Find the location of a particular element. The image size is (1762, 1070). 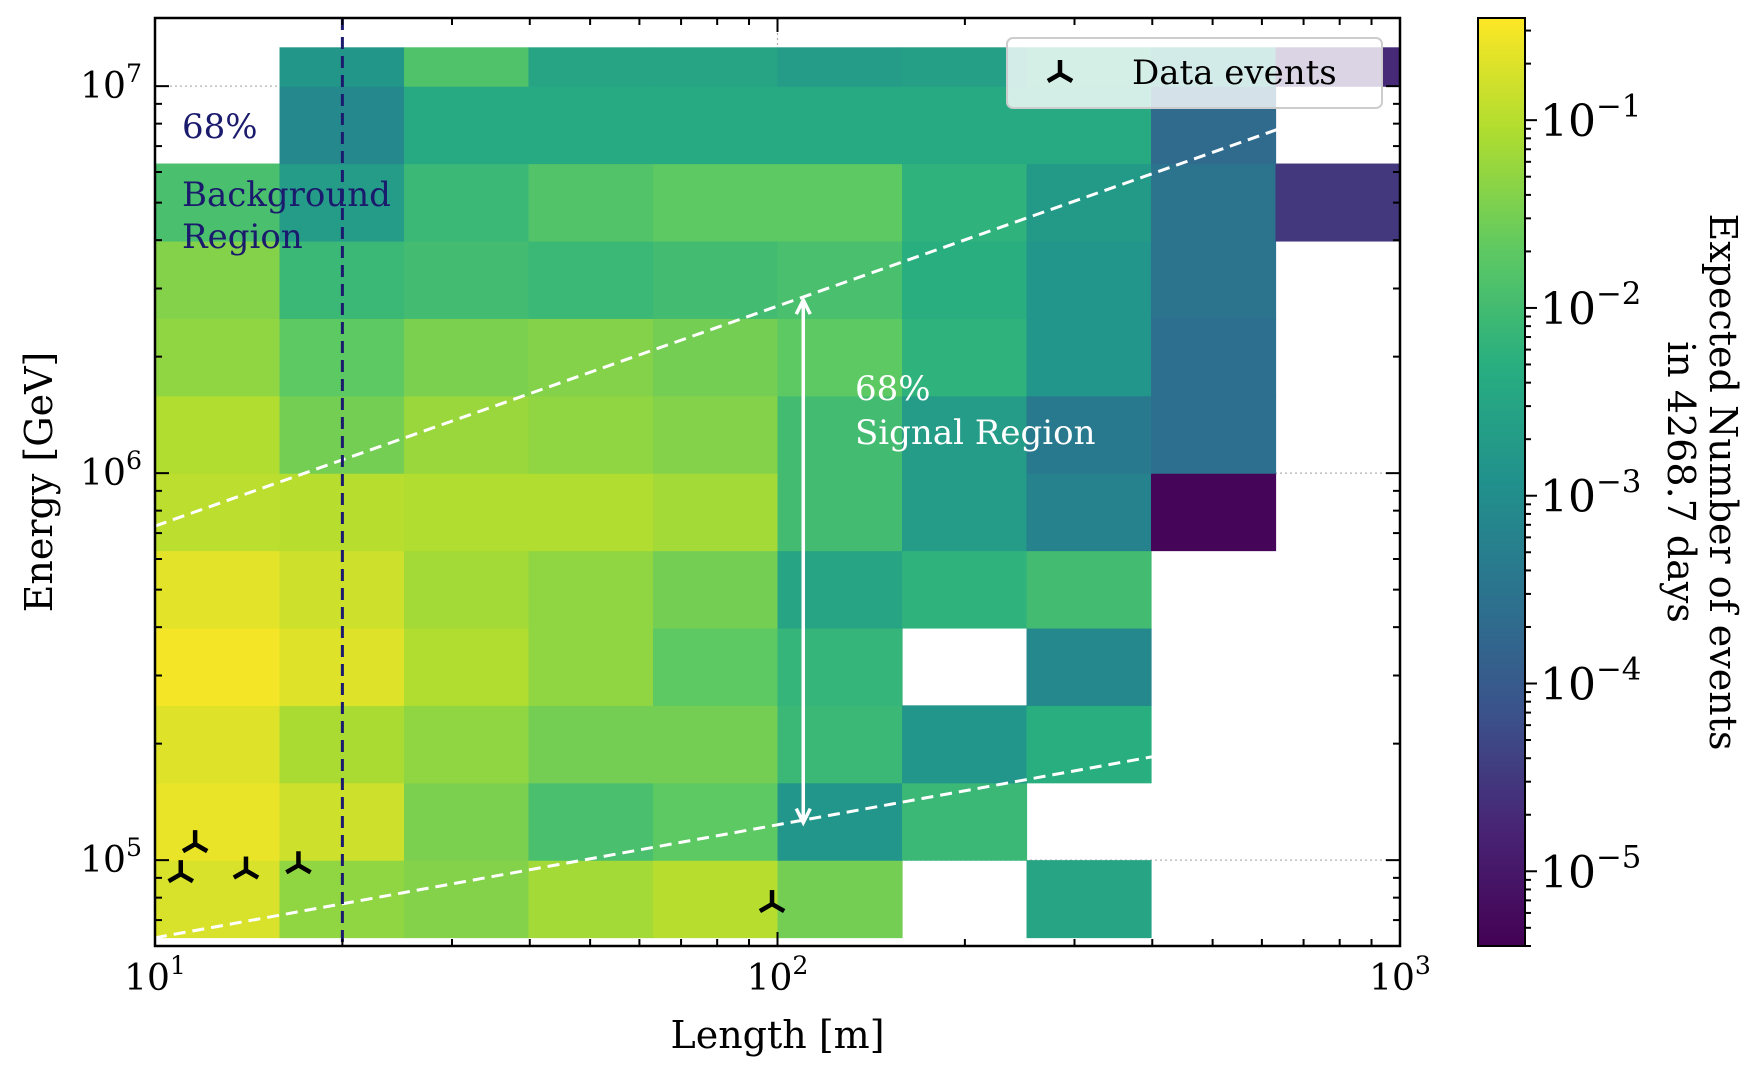

signal-region-bound-line is located at coordinates (653, 847).